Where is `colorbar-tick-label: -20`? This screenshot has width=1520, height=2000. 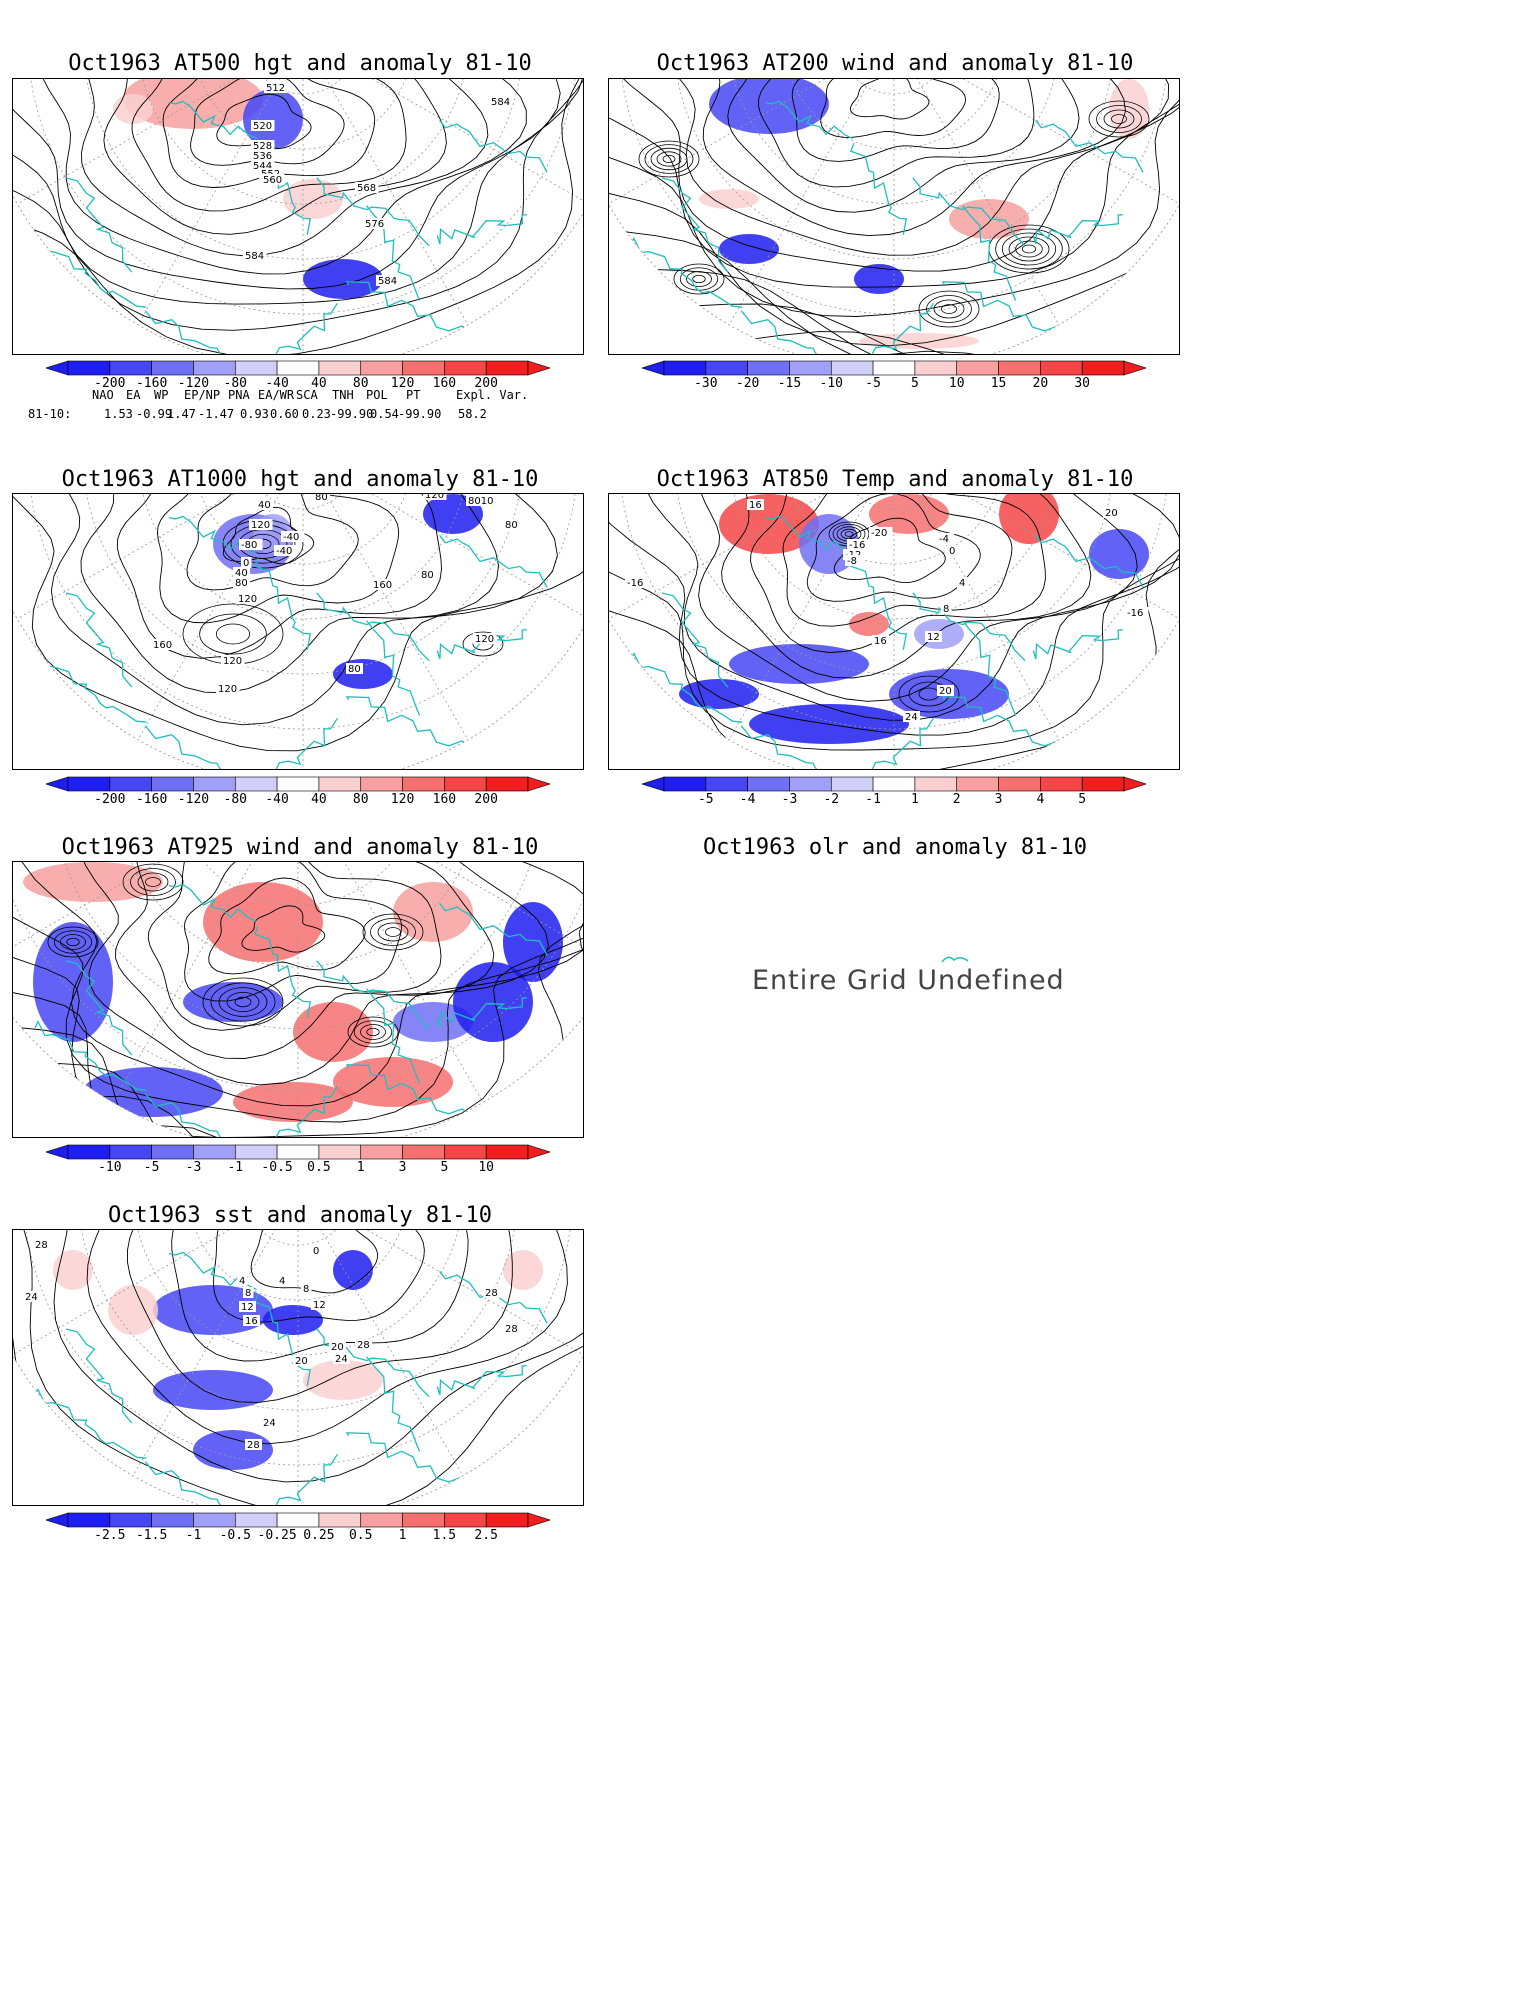
colorbar-tick-label: -20 is located at coordinates (747, 383).